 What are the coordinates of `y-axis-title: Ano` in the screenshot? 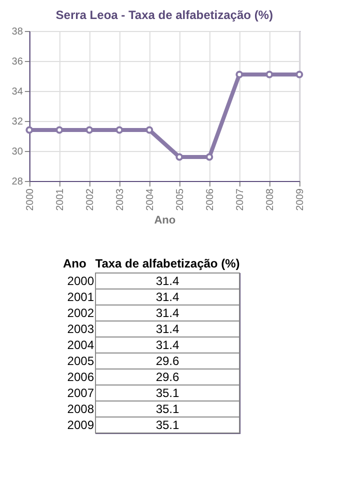 It's located at (74, 263).